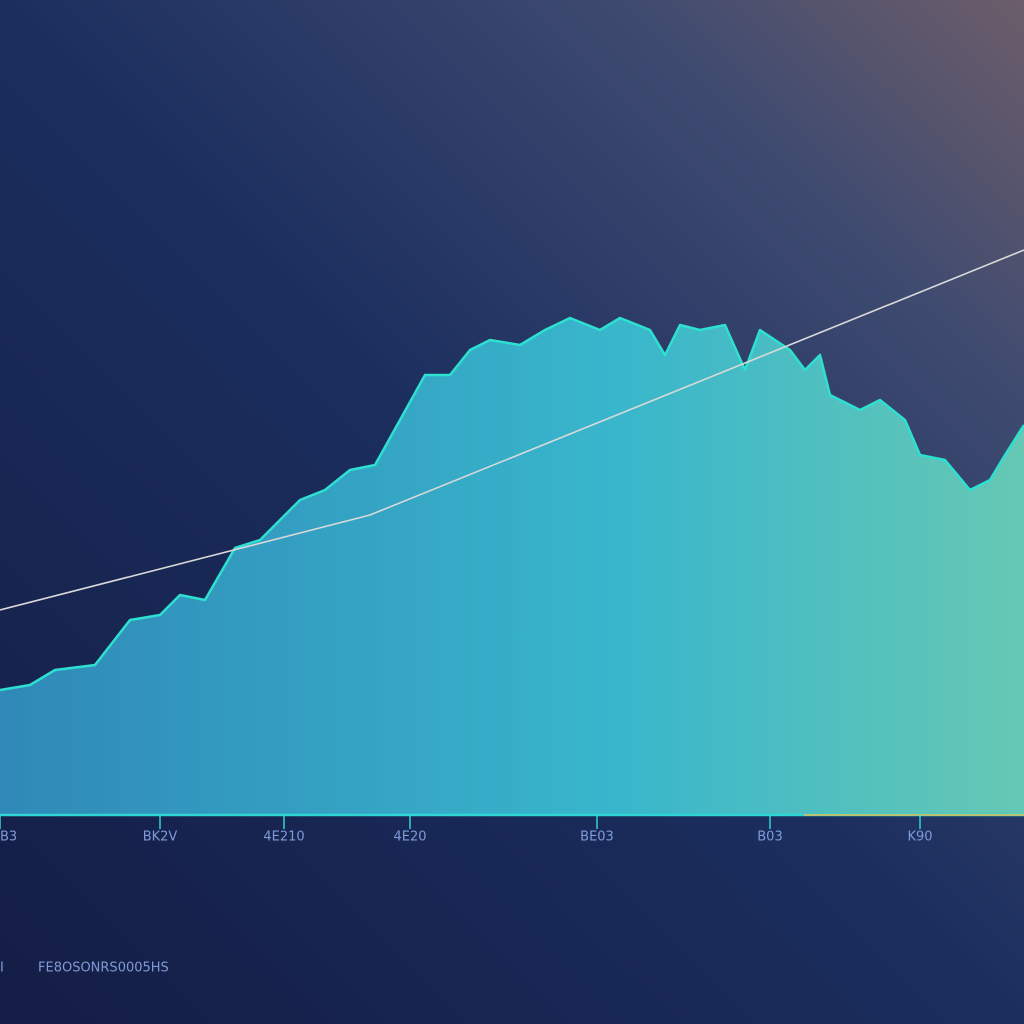 This screenshot has width=1024, height=1024. I want to click on x-tick-label: BE03, so click(597, 837).